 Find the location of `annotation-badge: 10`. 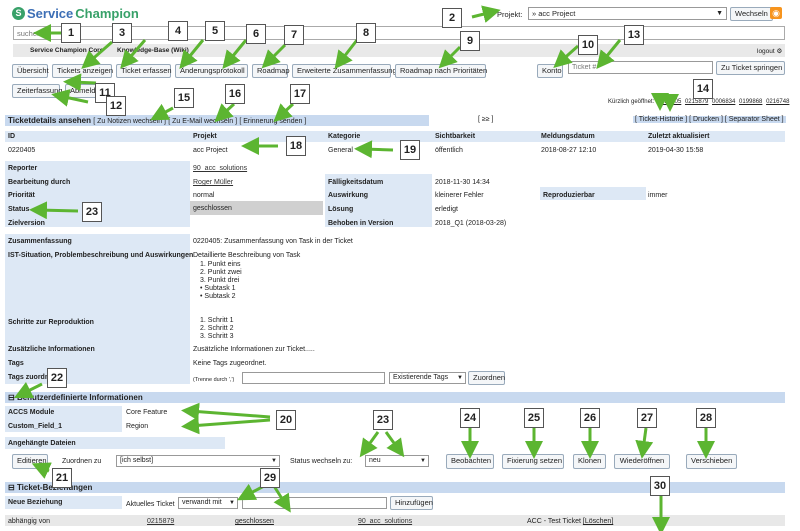

annotation-badge: 10 is located at coordinates (588, 45).